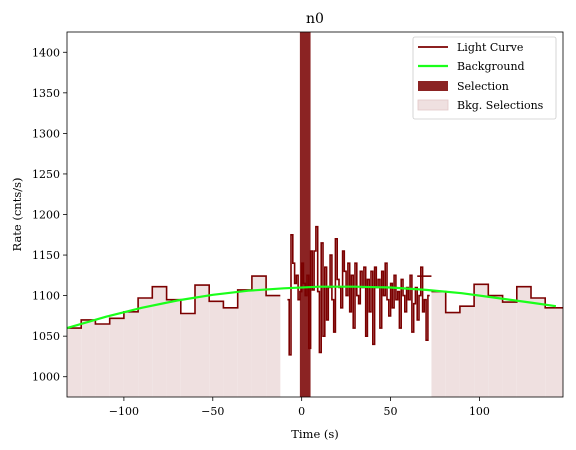 Image resolution: width=576 pixels, height=450 pixels. I want to click on background-curve, so click(311, 307).